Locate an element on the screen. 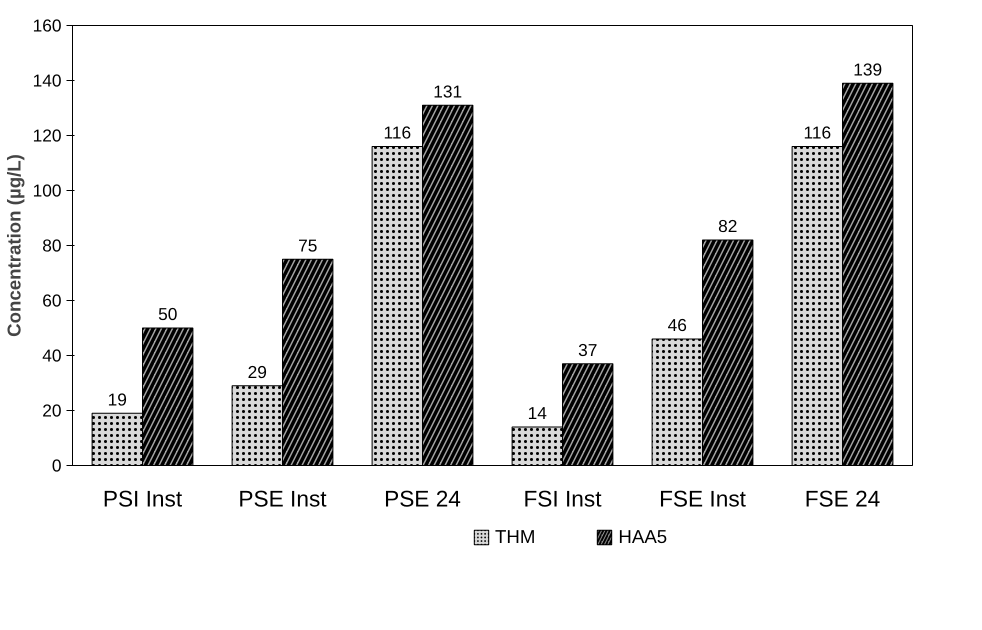 The image size is (982, 630). y-tick-label: 40 is located at coordinates (52, 356).